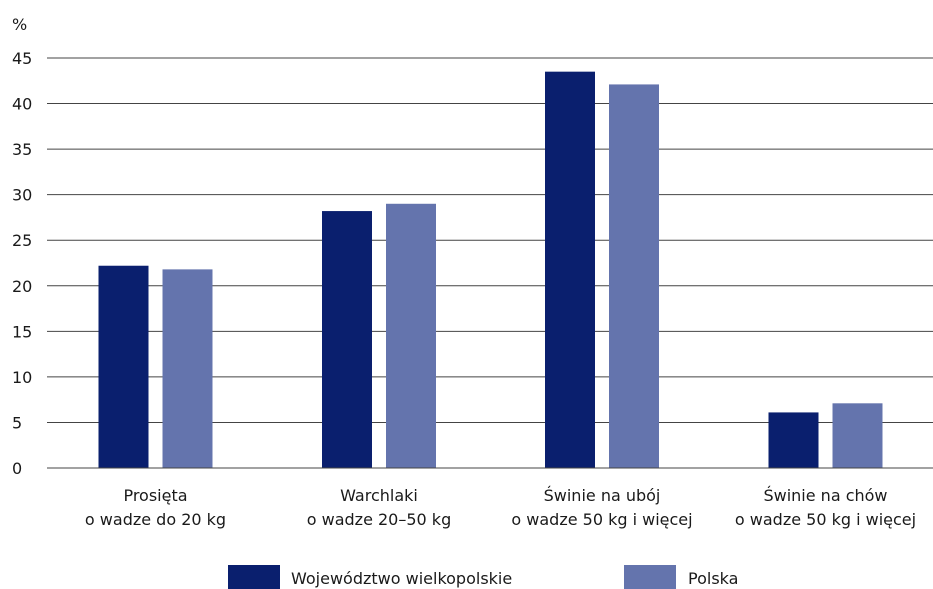 The height and width of the screenshot is (589, 933). Describe the element at coordinates (379, 519) in the screenshot. I see `category-label: o wadze 20–50 kg` at that location.